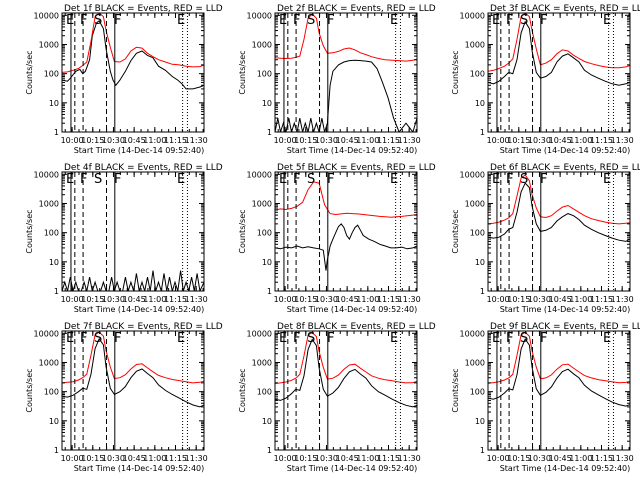 The width and height of the screenshot is (640, 480). I want to click on panel-title: Det 8f BLACK = Events, RED = LLD, so click(356, 327).